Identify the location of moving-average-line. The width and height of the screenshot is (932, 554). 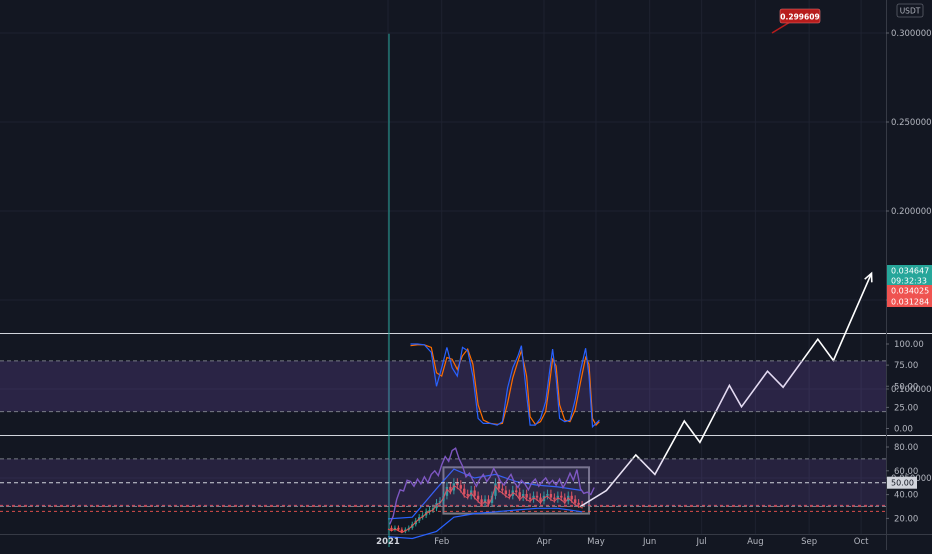
(485, 509).